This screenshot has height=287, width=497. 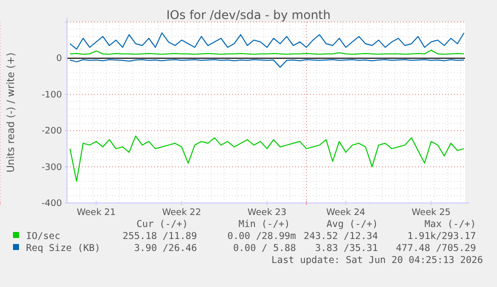 What do you see at coordinates (11, 112) in the screenshot?
I see `y-axis-title: Units read (-) / write (+)` at bounding box center [11, 112].